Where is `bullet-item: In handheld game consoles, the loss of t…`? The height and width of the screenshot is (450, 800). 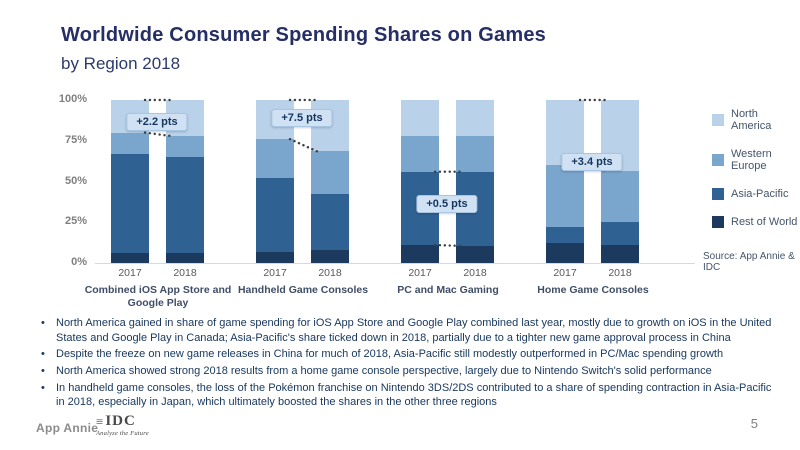
bullet-item: In handheld game consoles, the loss of t… is located at coordinates (409, 395).